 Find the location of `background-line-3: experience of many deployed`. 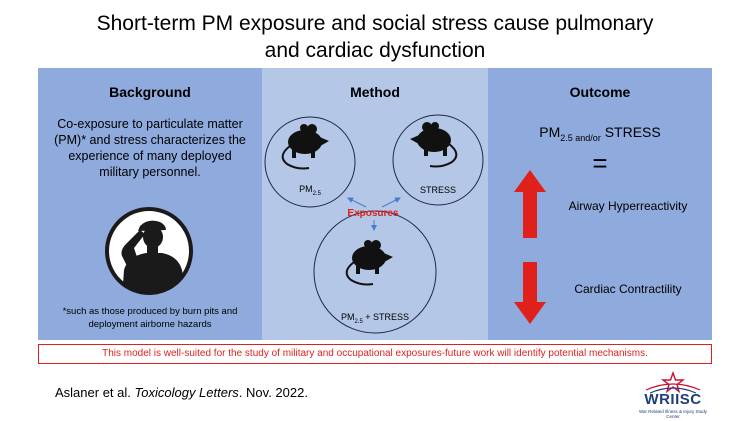

background-line-3: experience of many deployed is located at coordinates (150, 156).